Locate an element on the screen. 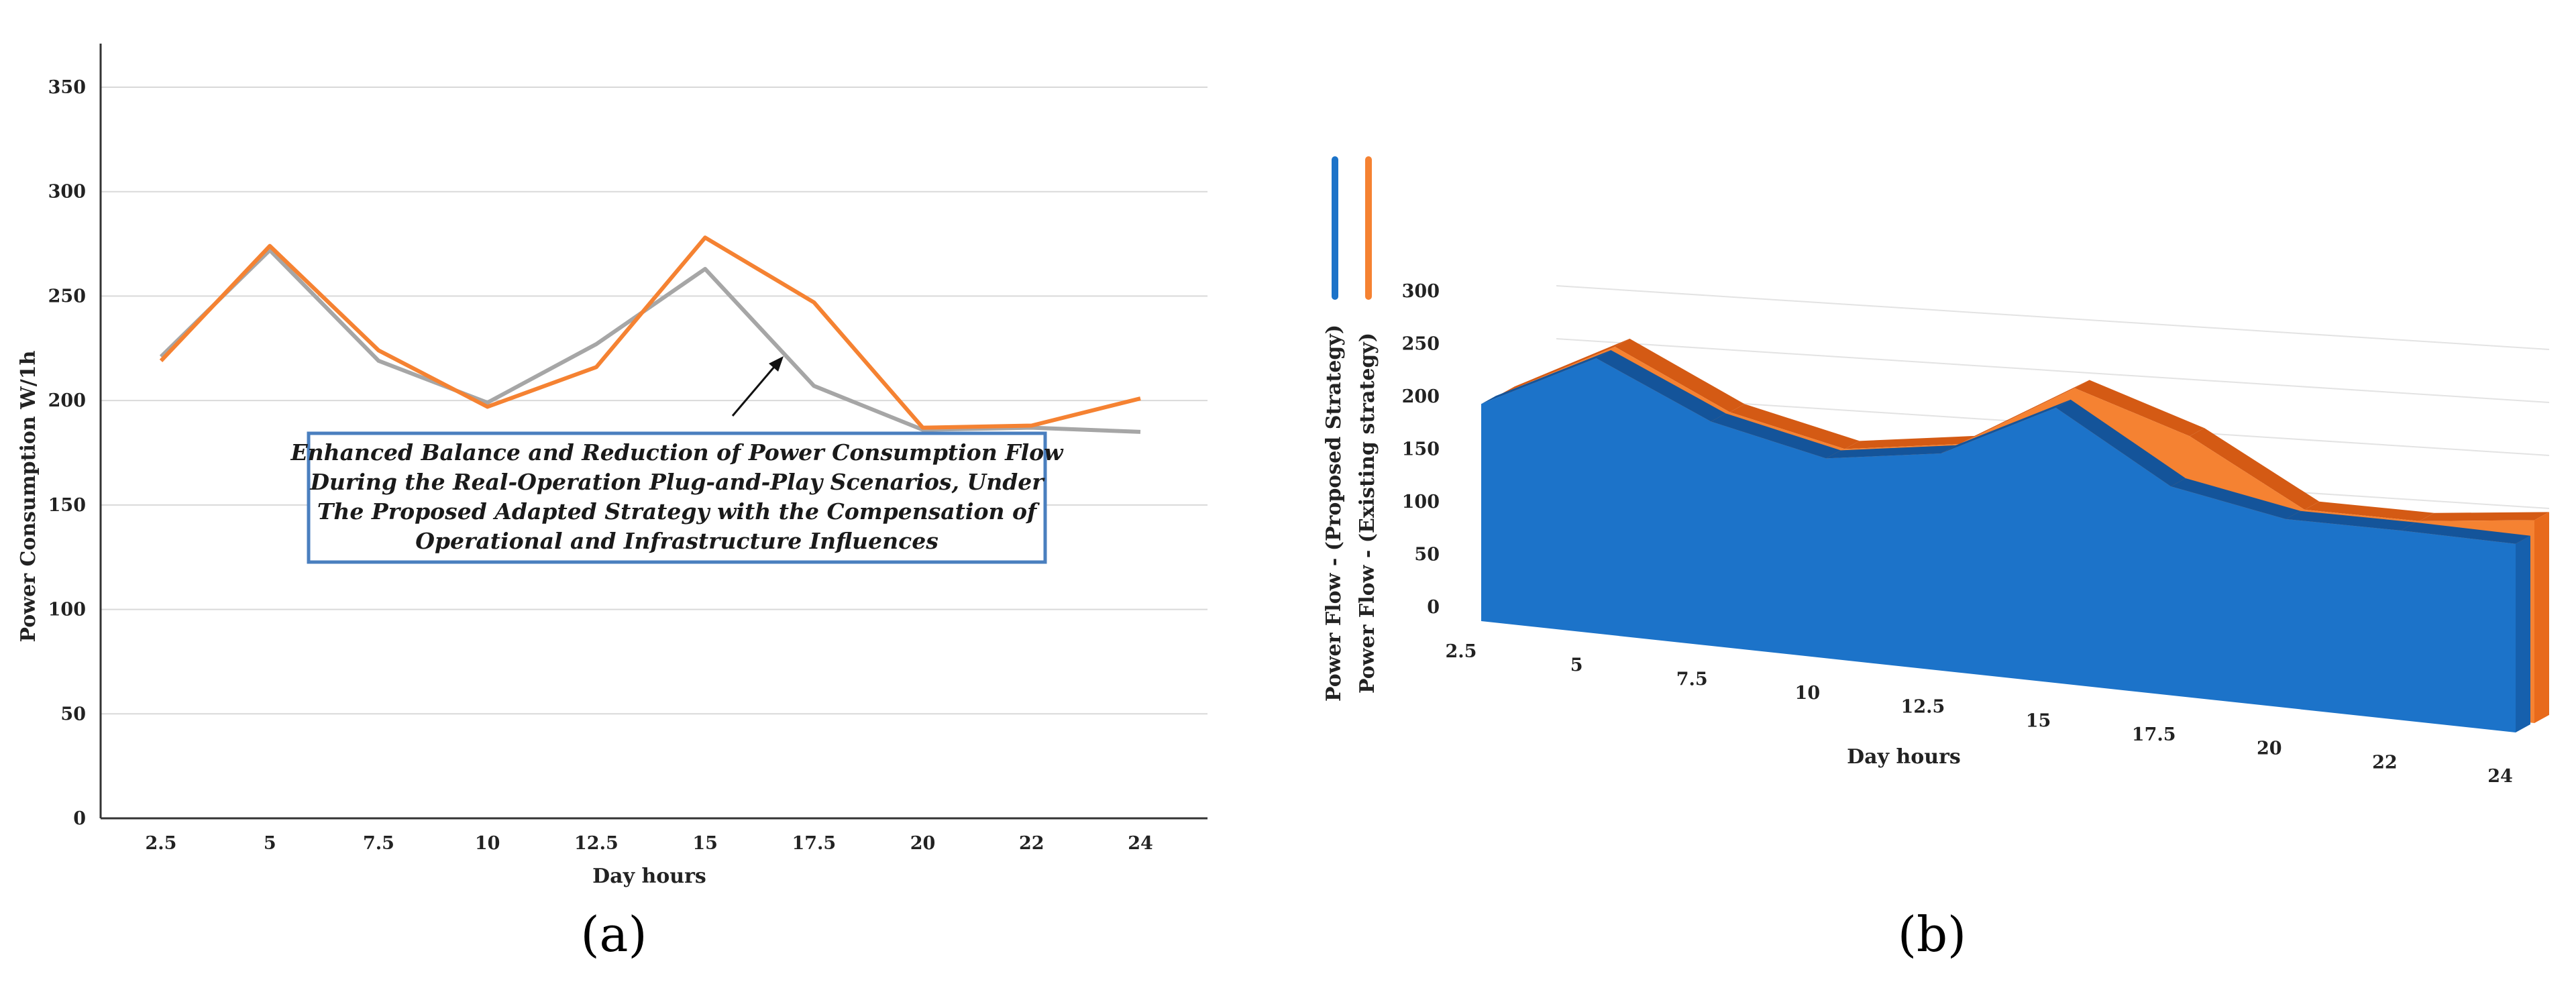  b-y-tick-label: 50 is located at coordinates (1427, 555).